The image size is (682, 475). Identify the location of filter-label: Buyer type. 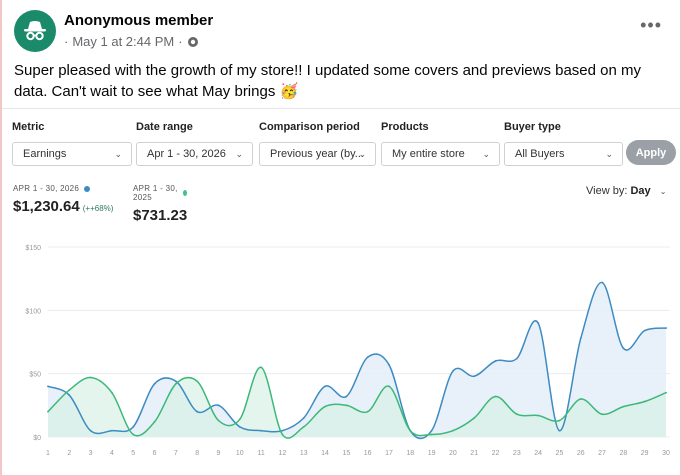
(532, 127).